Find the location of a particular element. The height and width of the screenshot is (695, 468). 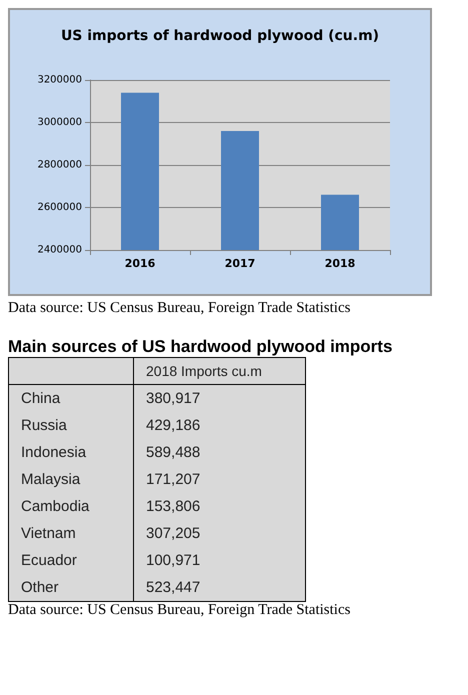

text: 523,447 is located at coordinates (173, 587).